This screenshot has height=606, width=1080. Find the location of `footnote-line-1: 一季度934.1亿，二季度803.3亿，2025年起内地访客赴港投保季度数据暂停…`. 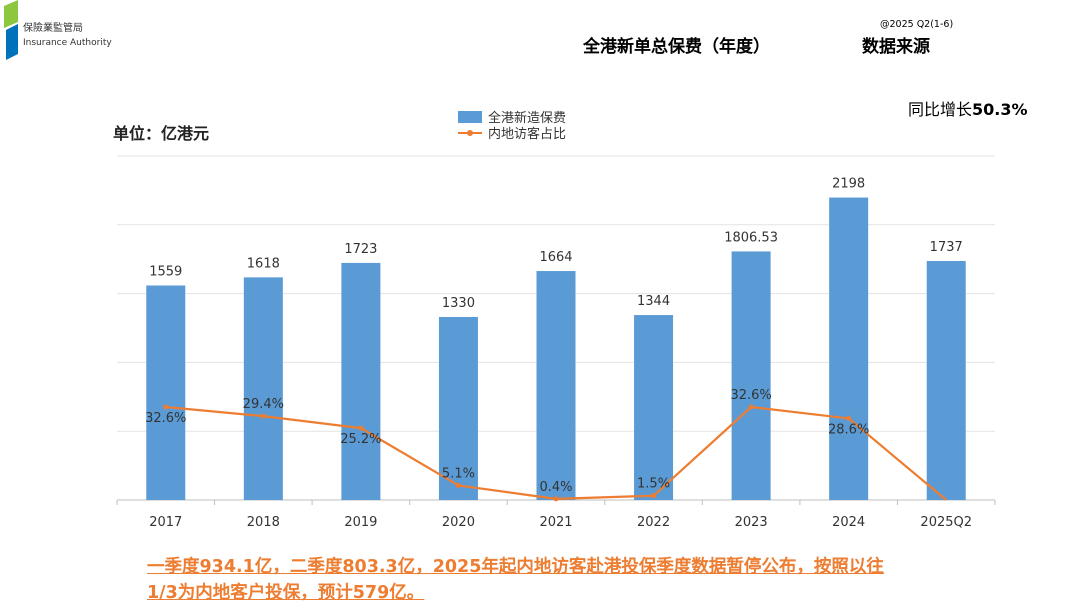

footnote-line-1: 一季度934.1亿，二季度803.3亿，2025年起内地访客赴港投保季度数据暂停… is located at coordinates (515, 567).